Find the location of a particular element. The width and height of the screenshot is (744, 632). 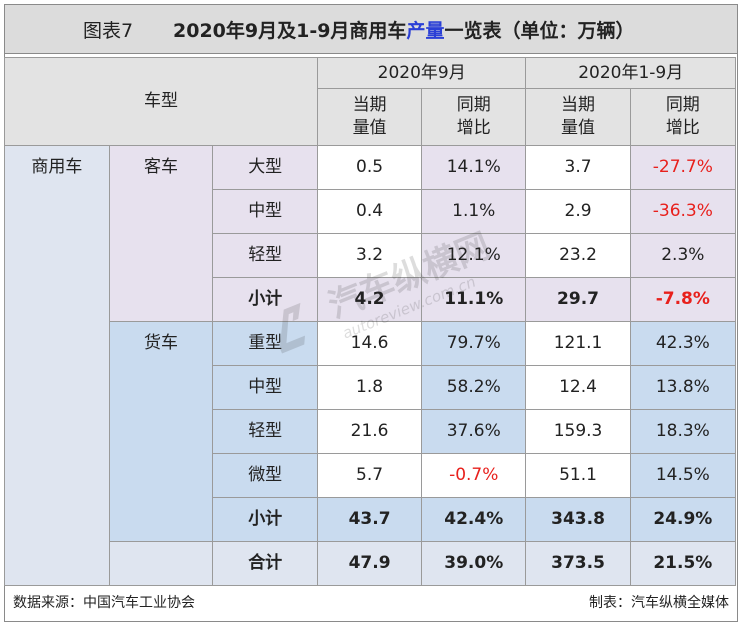

table-row-total: 合计 47.9 39.0% 373.5 21.5% is located at coordinates (371, 563).